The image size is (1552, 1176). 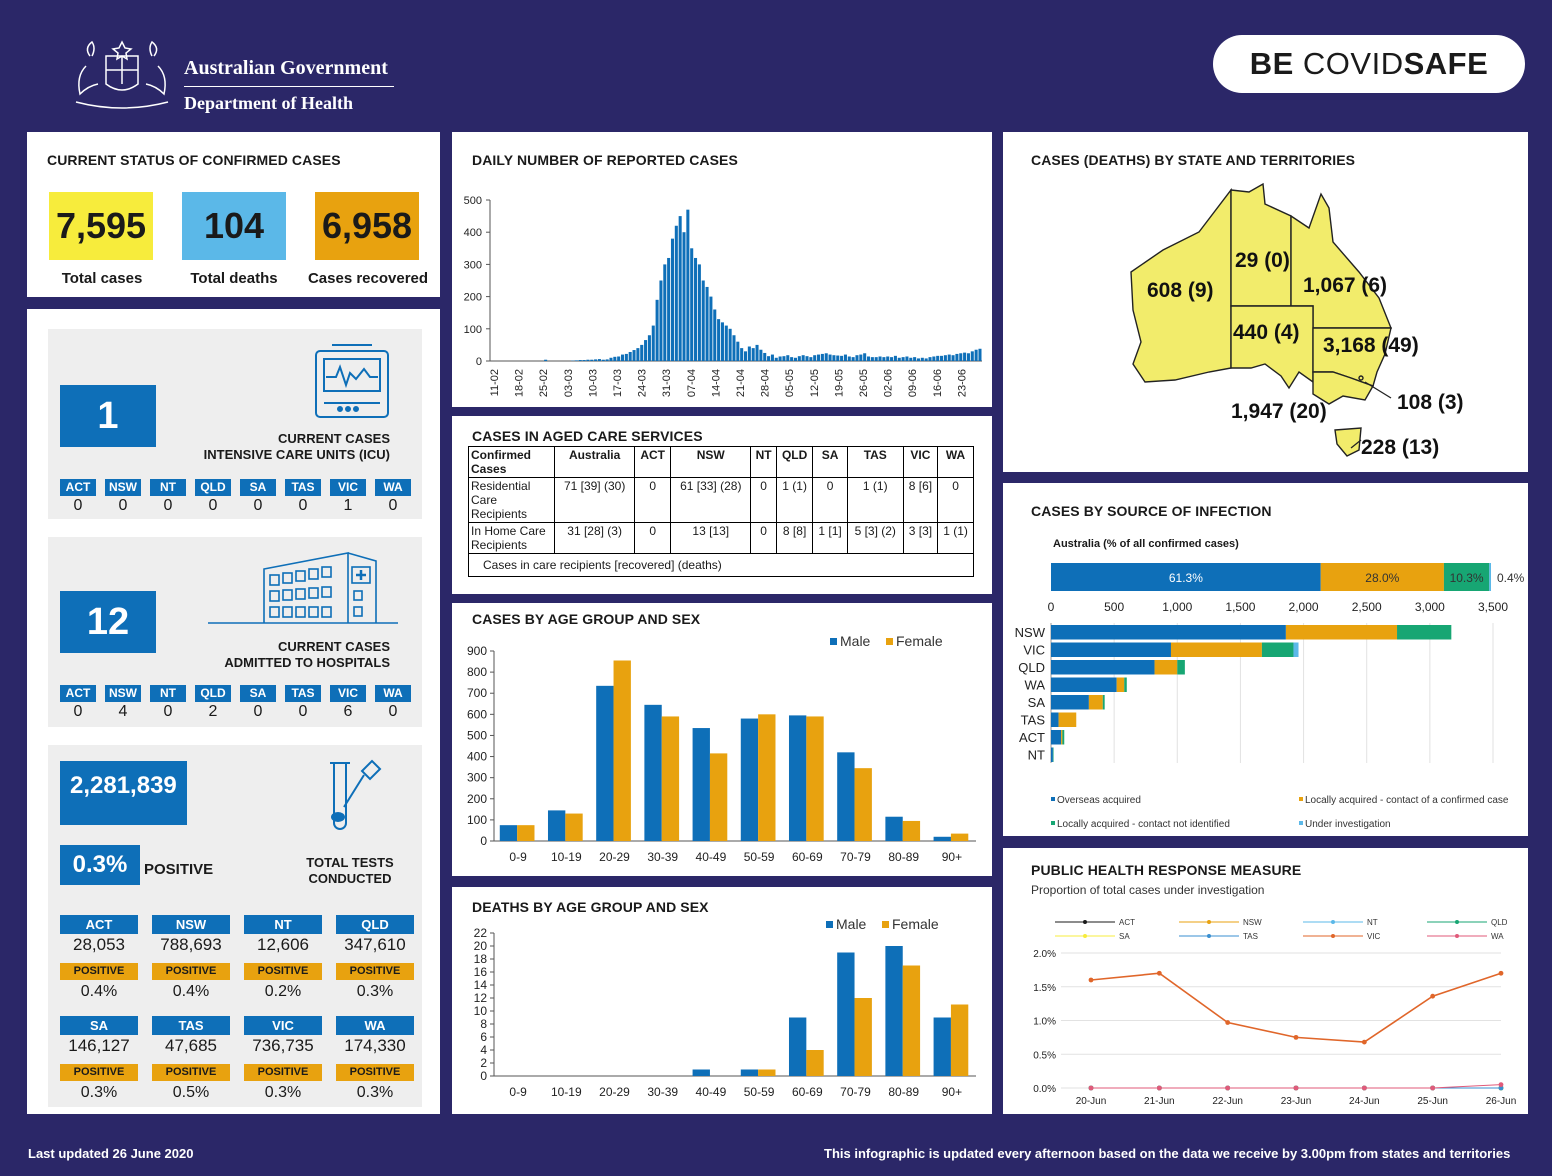 What do you see at coordinates (483, 841) in the screenshot?
I see `y-tick-label: 0` at bounding box center [483, 841].